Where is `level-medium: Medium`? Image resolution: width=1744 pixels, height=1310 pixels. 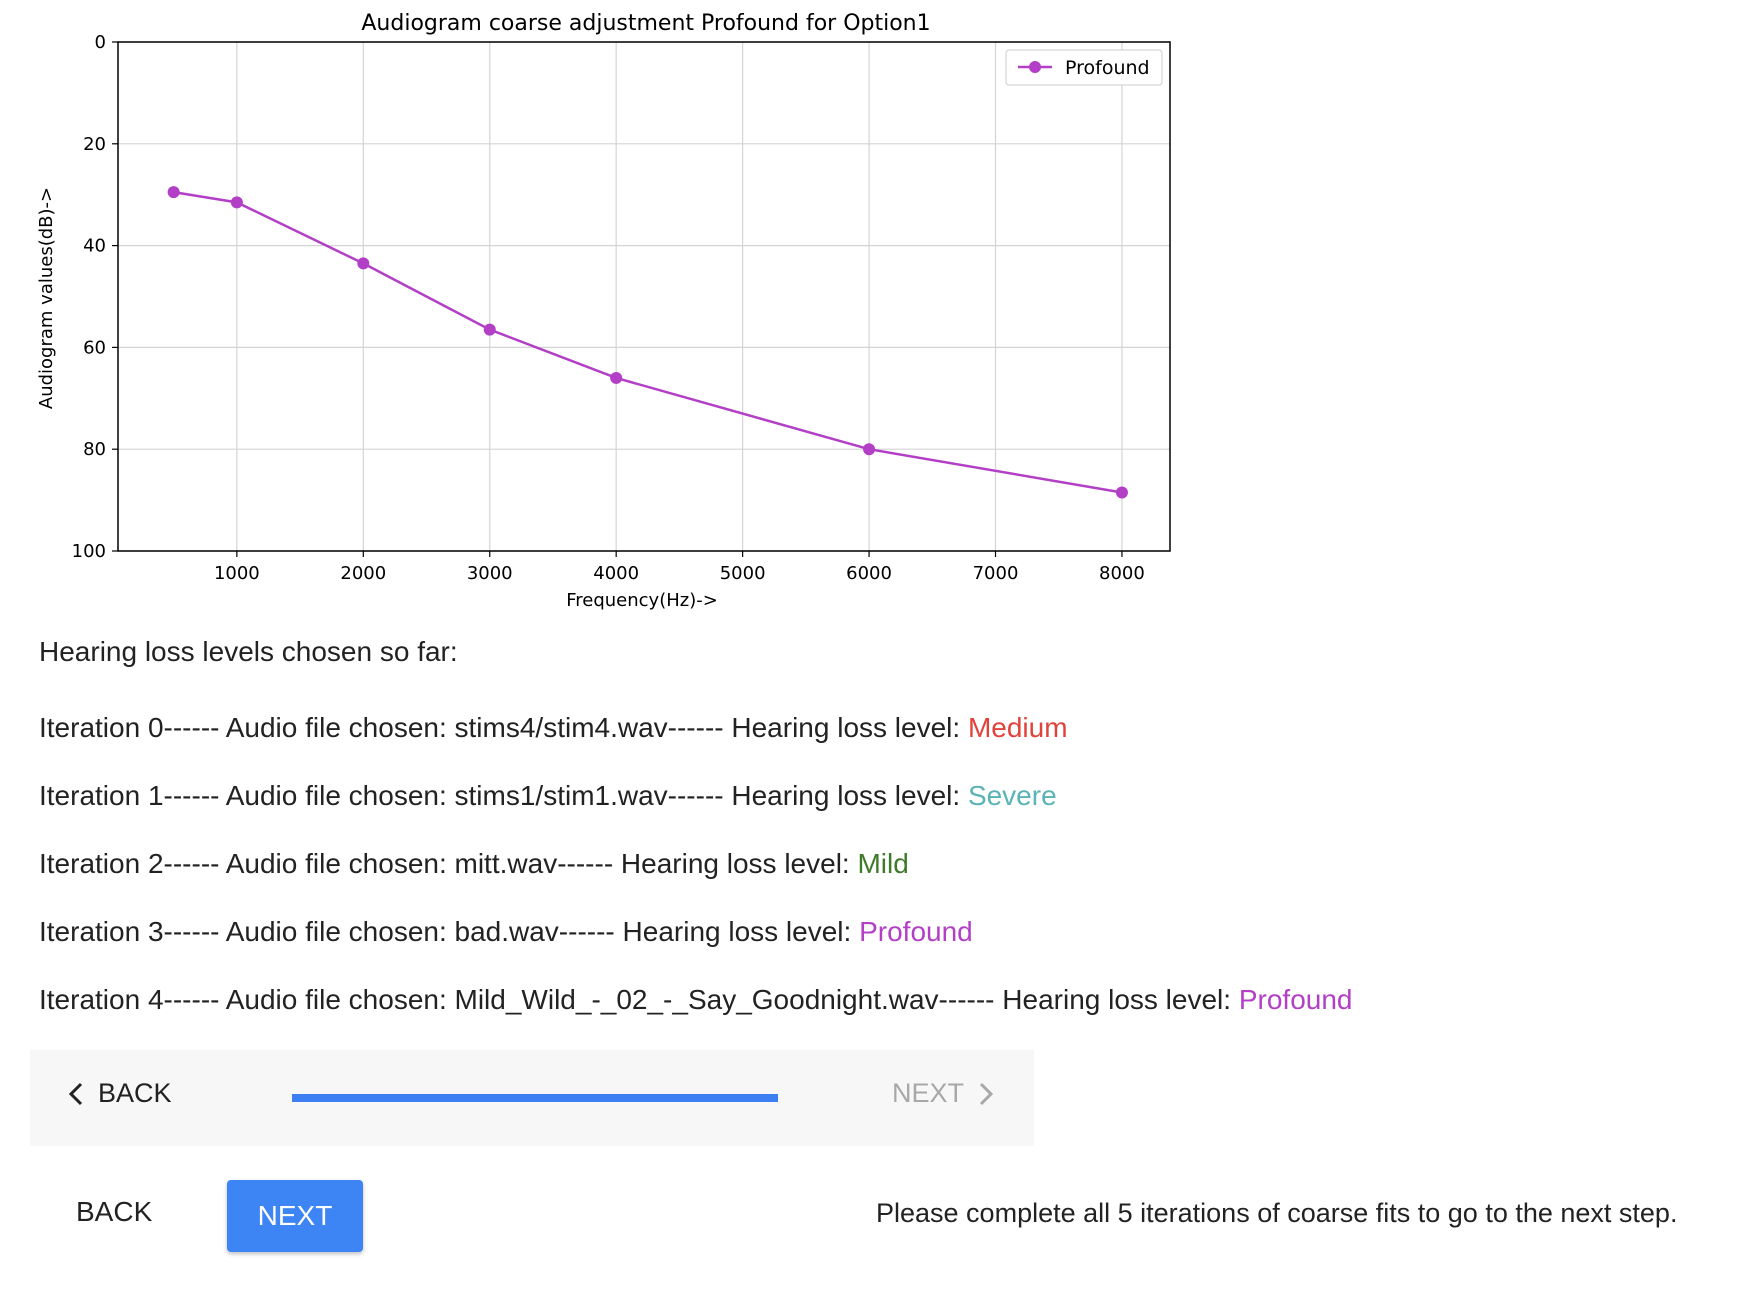
level-medium: Medium is located at coordinates (1017, 727).